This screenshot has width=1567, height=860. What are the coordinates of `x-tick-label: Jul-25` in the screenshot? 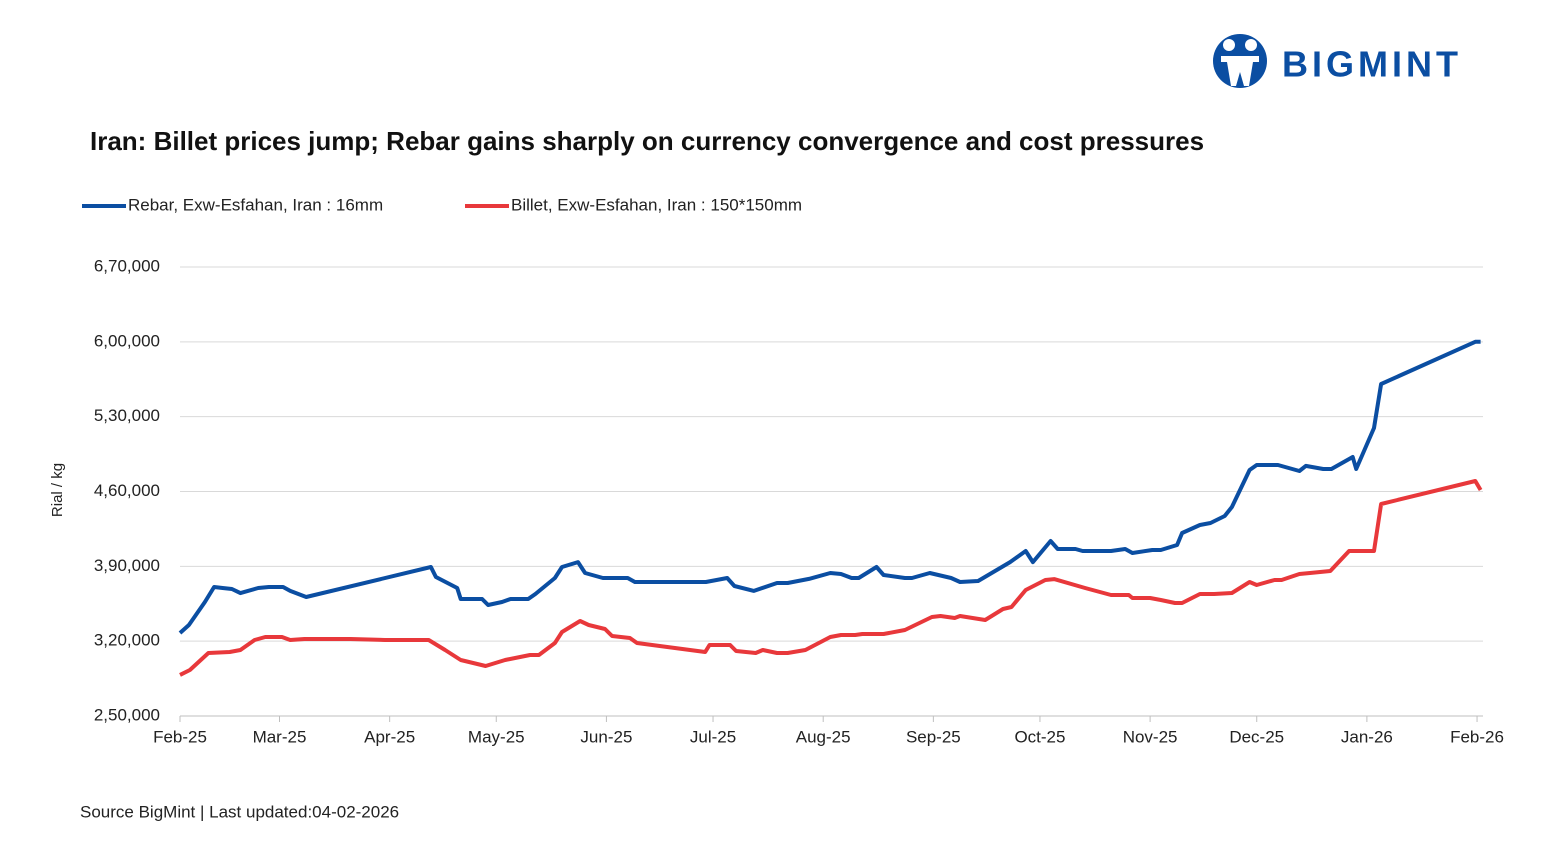 It's located at (713, 736).